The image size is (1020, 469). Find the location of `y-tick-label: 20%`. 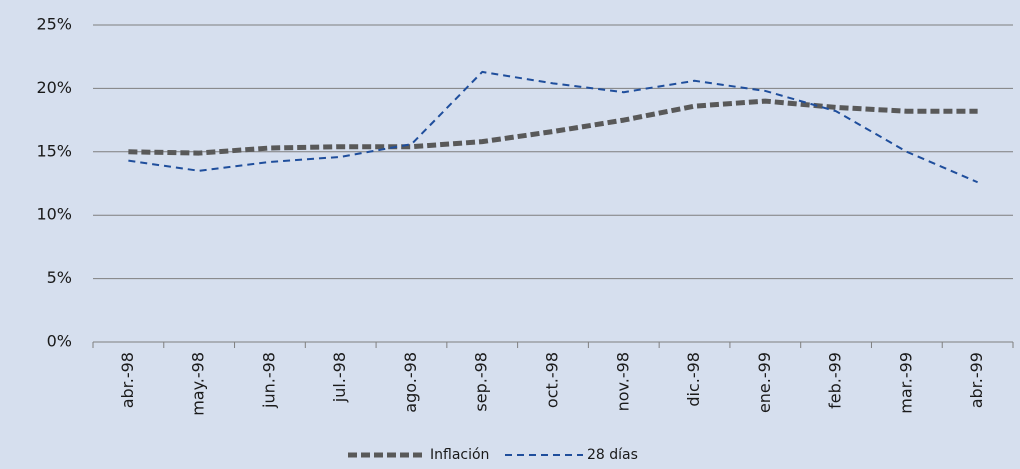

y-tick-label: 20% is located at coordinates (54, 87).